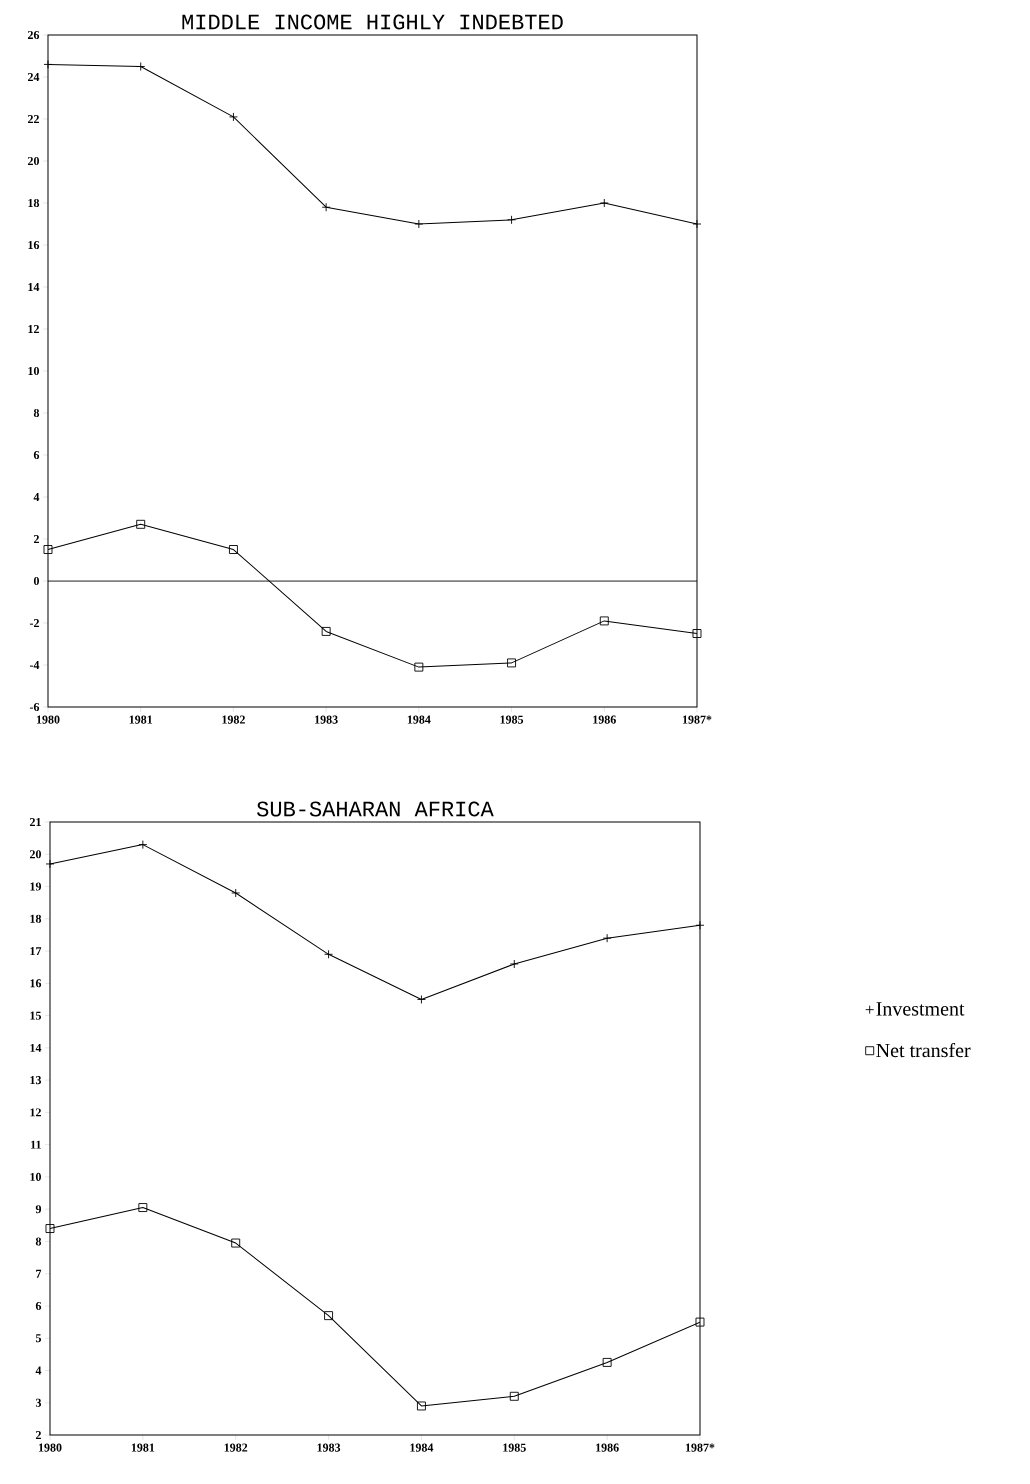 The image size is (1030, 1484). What do you see at coordinates (34, 707) in the screenshot?
I see `y-tick-label: -6` at bounding box center [34, 707].